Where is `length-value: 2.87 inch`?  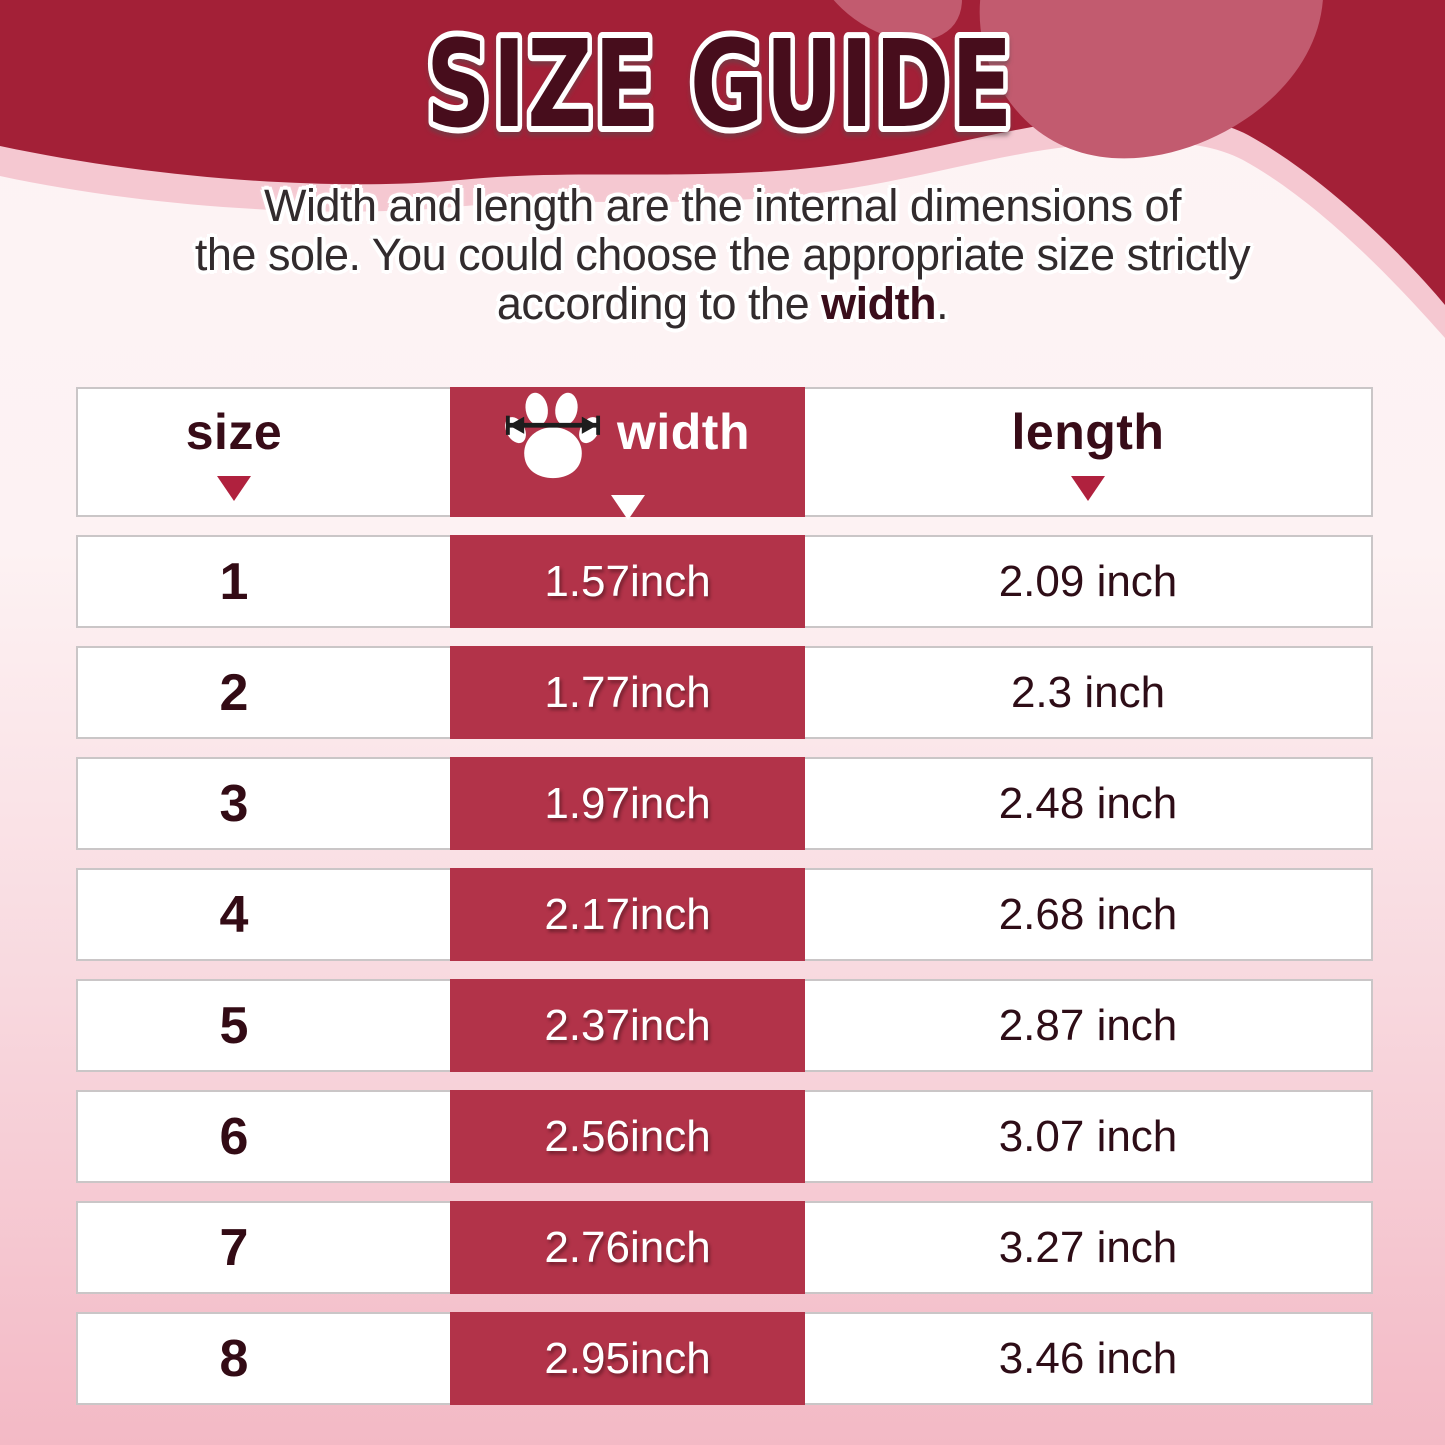 length-value: 2.87 inch is located at coordinates (1088, 1025).